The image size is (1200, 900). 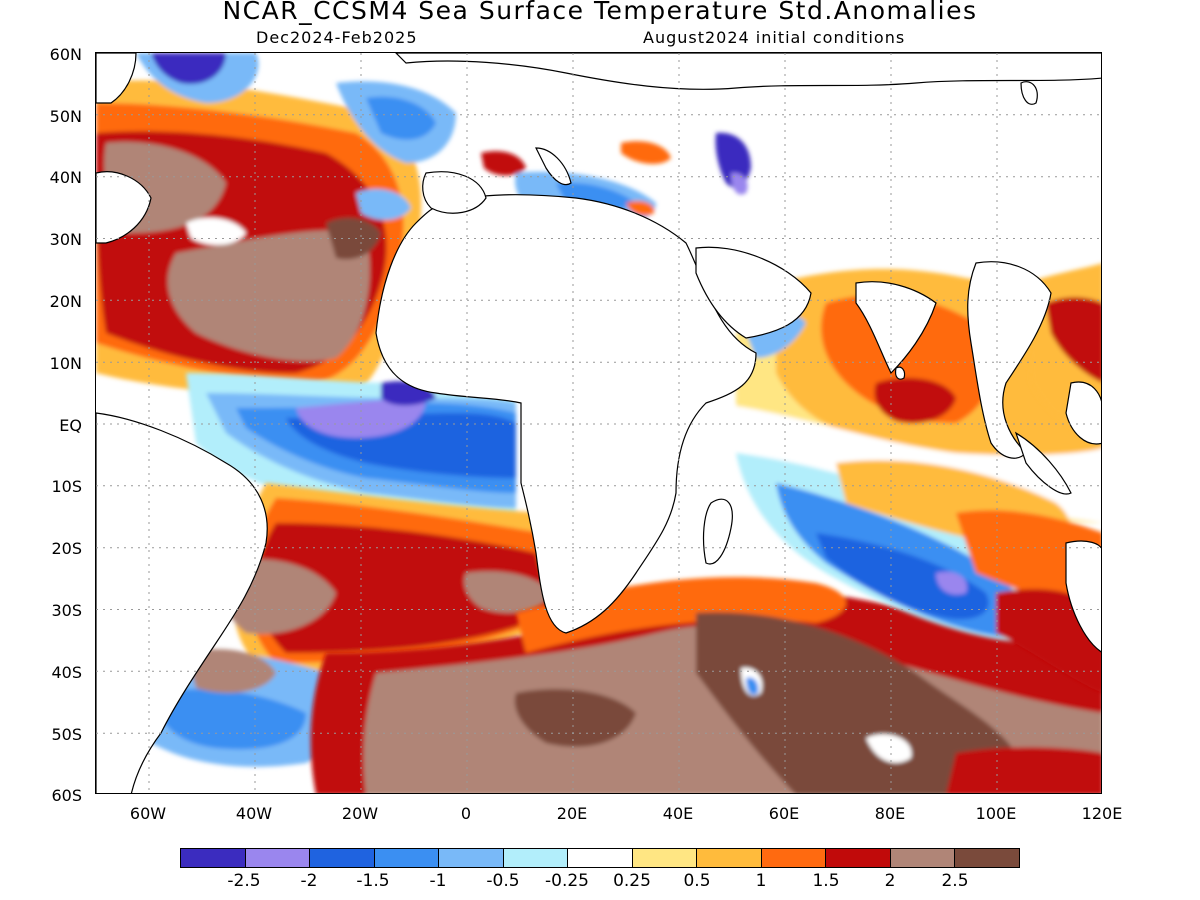 I want to click on so-red-east, so click(x=1023, y=770).